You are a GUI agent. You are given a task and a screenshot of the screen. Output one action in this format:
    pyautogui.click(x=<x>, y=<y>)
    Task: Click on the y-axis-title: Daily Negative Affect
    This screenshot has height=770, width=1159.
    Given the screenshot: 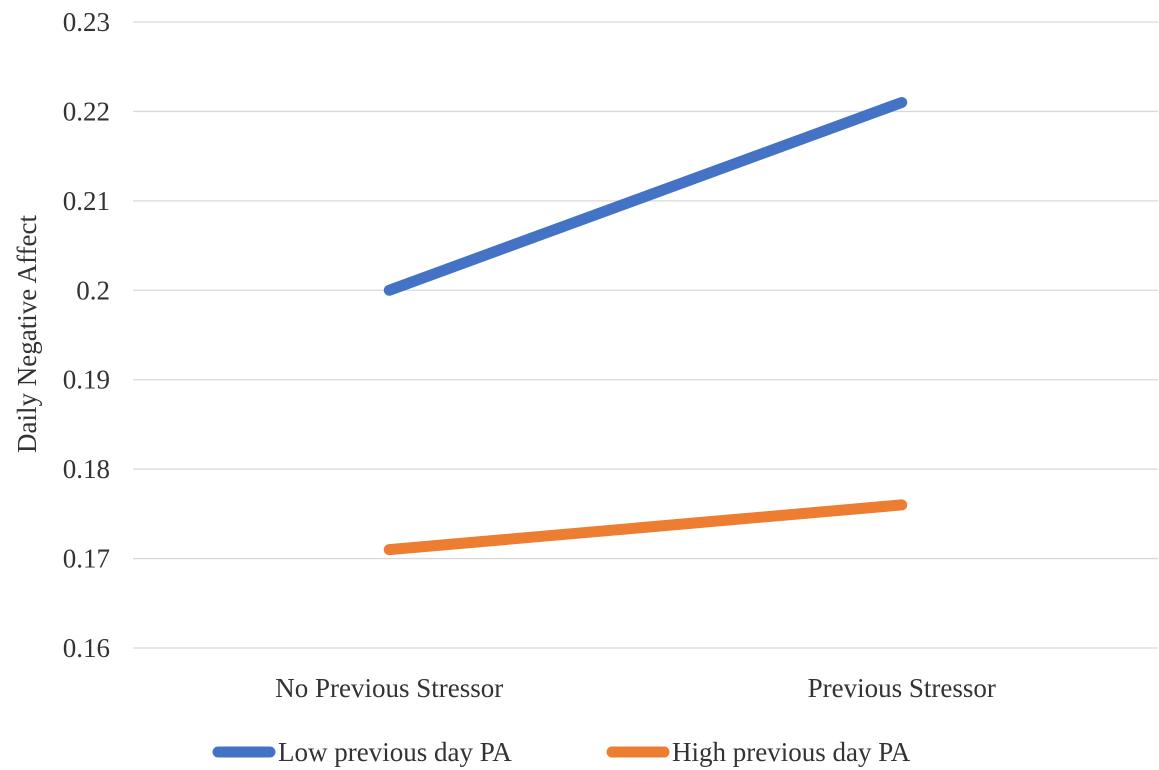 What is the action you would take?
    pyautogui.click(x=27, y=334)
    